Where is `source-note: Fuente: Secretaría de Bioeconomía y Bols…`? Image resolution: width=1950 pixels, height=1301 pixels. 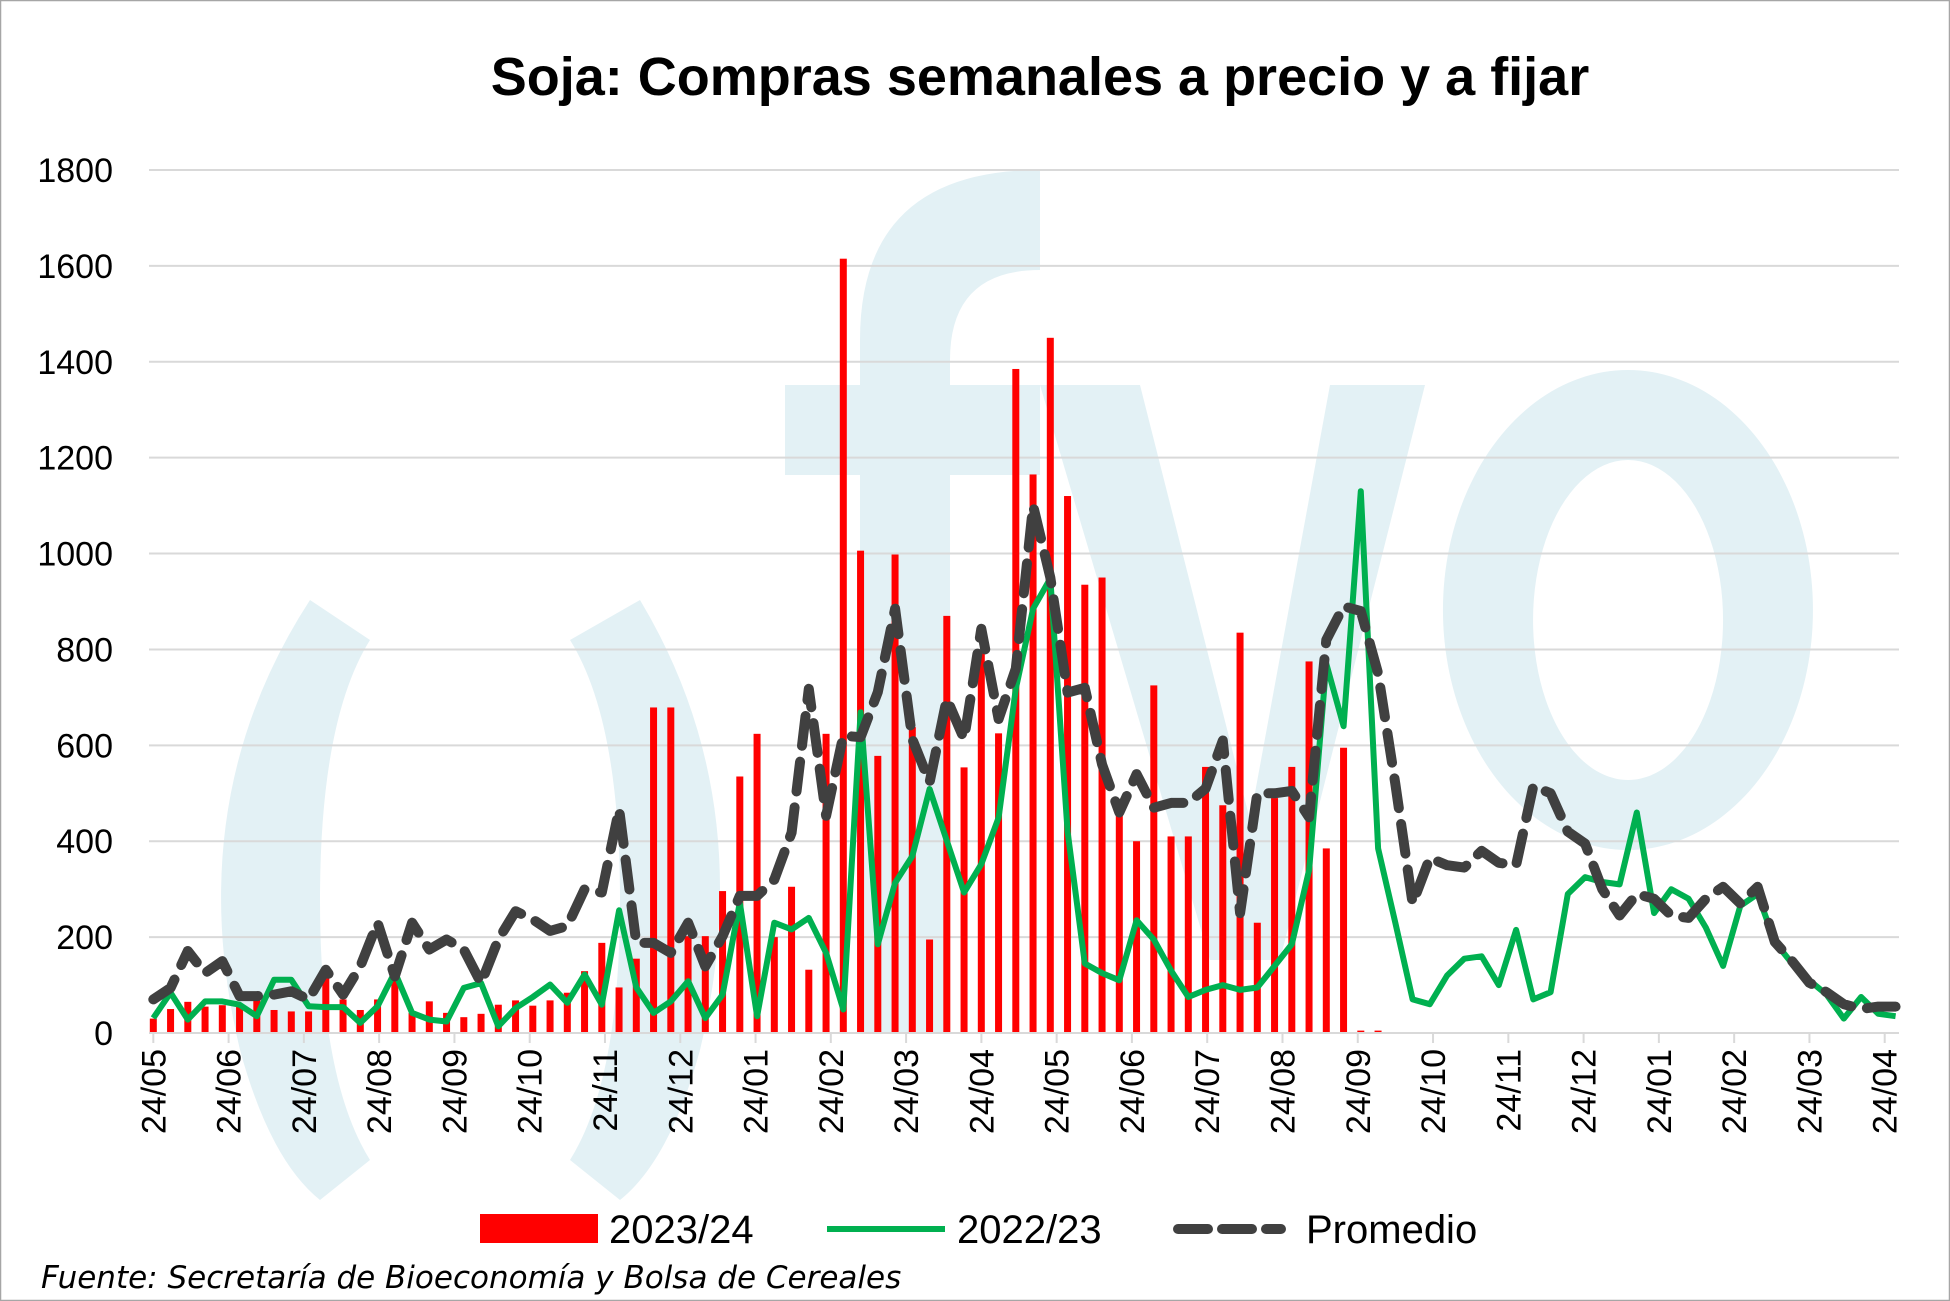
source-note: Fuente: Secretaría de Bioeconomía y Bols… is located at coordinates (471, 1278).